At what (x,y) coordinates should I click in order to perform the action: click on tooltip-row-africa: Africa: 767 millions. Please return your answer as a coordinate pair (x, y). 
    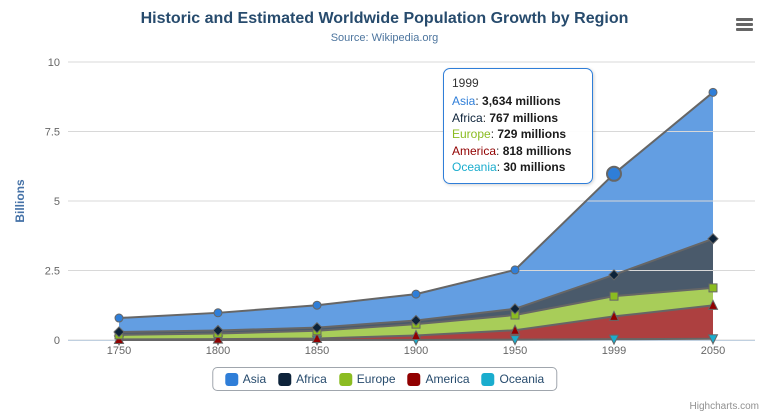
    Looking at the image, I should click on (505, 117).